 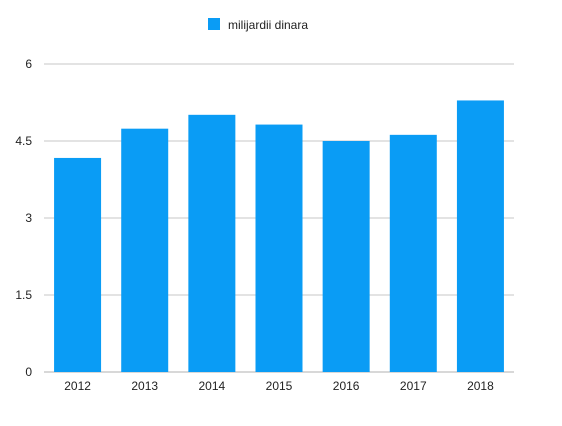 I want to click on x-tick-label-2016: 2016, so click(x=346, y=386).